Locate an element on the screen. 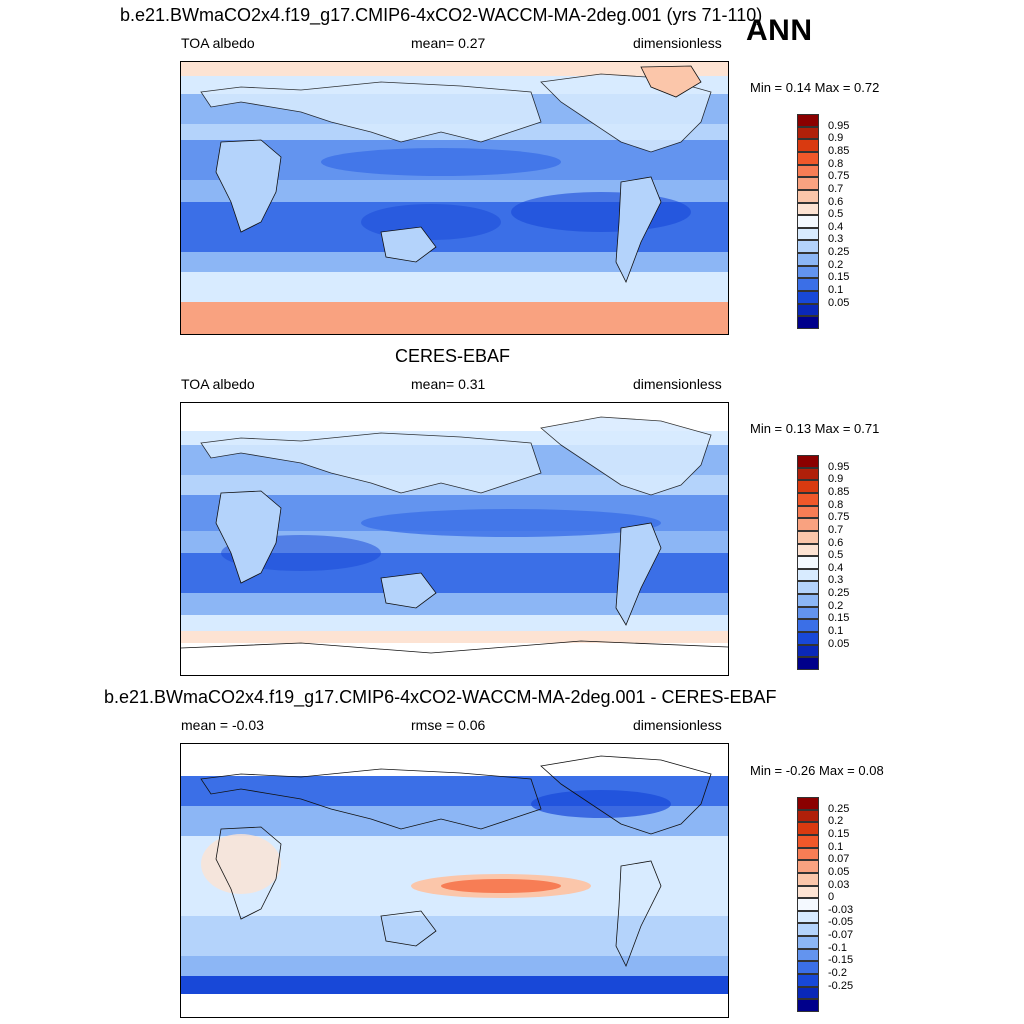 Image resolution: width=1024 pixels, height=1024 pixels. panel-3-map is located at coordinates (454, 880).